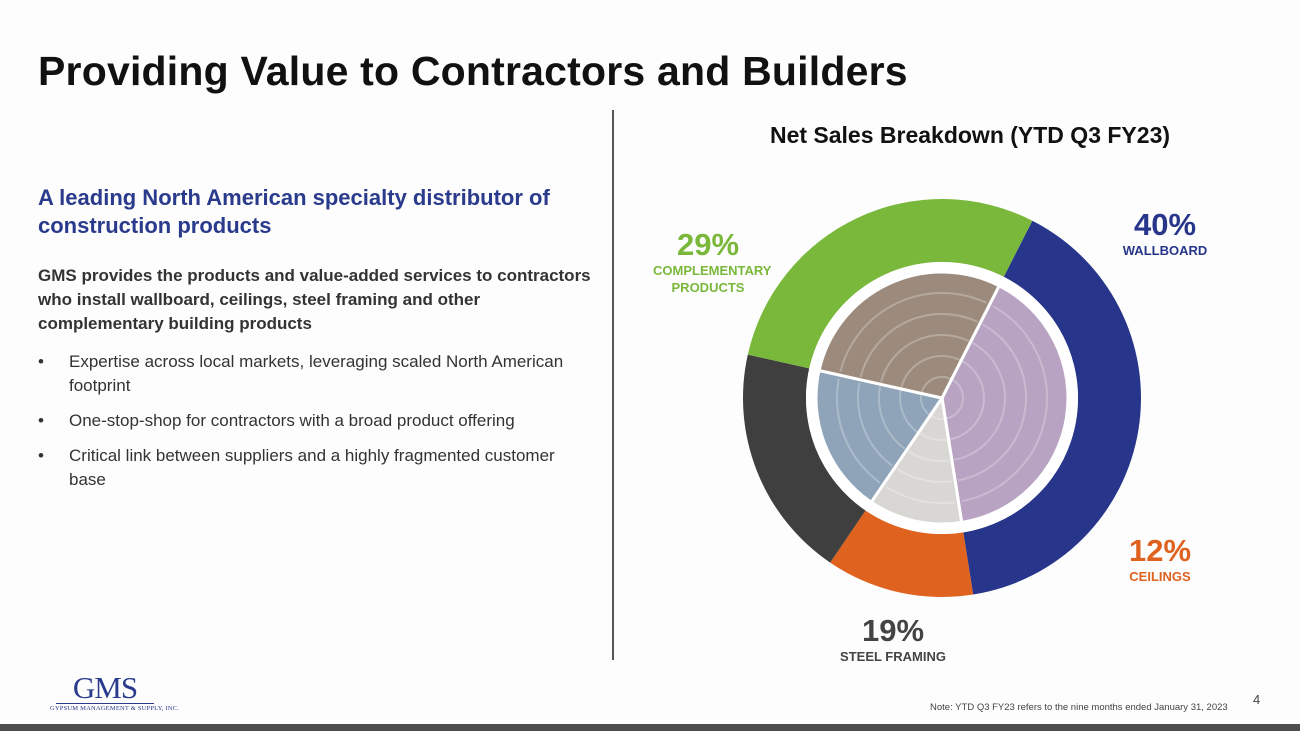 The image size is (1300, 731). I want to click on slice-name: STEEL FRAMING, so click(893, 656).